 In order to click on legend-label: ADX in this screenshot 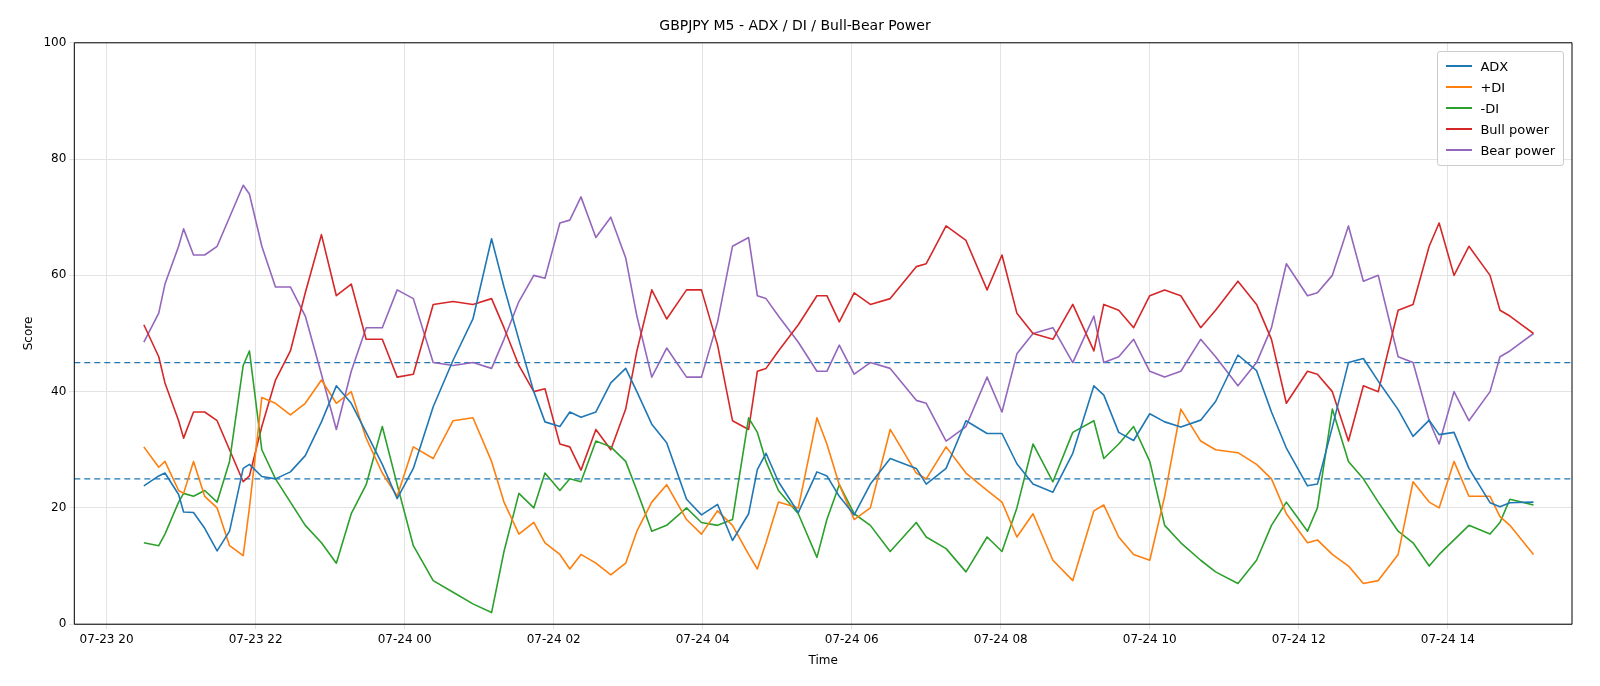, I will do `click(1494, 66)`.